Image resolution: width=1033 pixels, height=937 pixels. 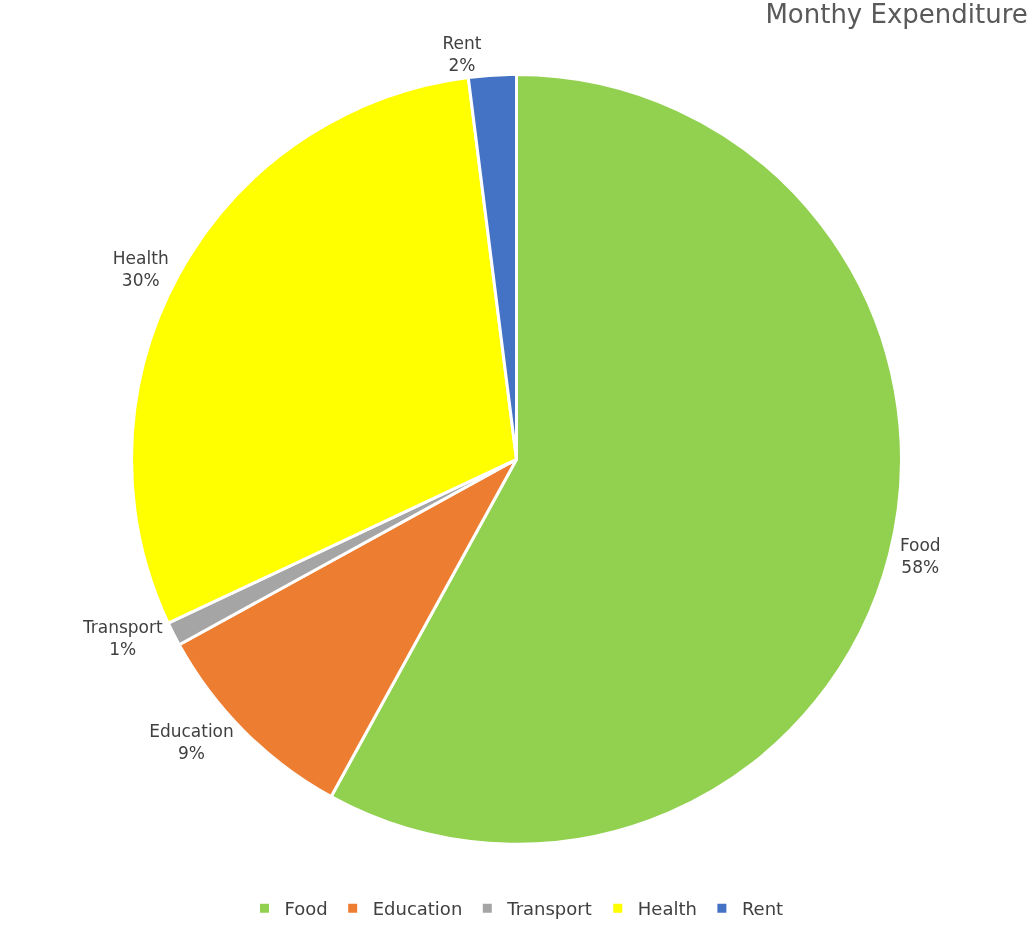 What do you see at coordinates (920, 545) in the screenshot?
I see `slice-label: Food` at bounding box center [920, 545].